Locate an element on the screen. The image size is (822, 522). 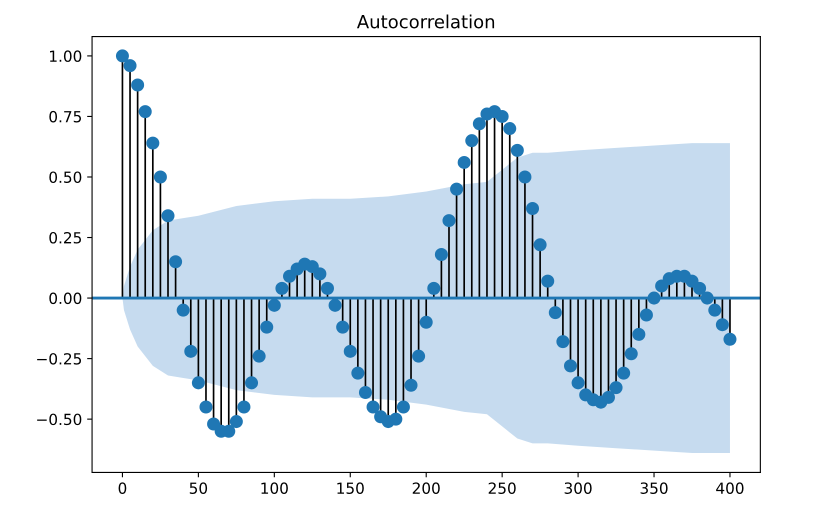
y-tick-label: 0.75 is located at coordinates (65, 116).